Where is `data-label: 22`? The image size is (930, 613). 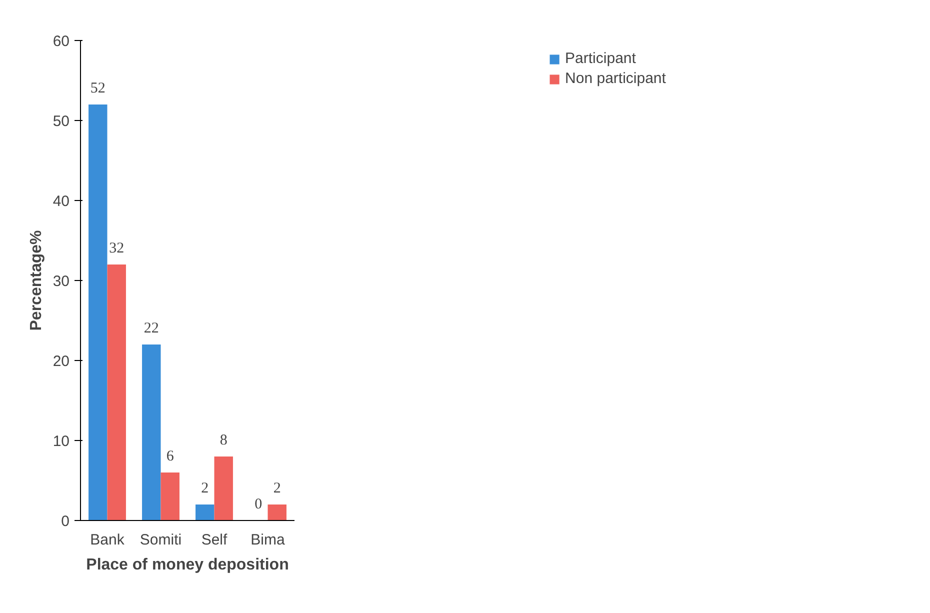 data-label: 22 is located at coordinates (151, 328).